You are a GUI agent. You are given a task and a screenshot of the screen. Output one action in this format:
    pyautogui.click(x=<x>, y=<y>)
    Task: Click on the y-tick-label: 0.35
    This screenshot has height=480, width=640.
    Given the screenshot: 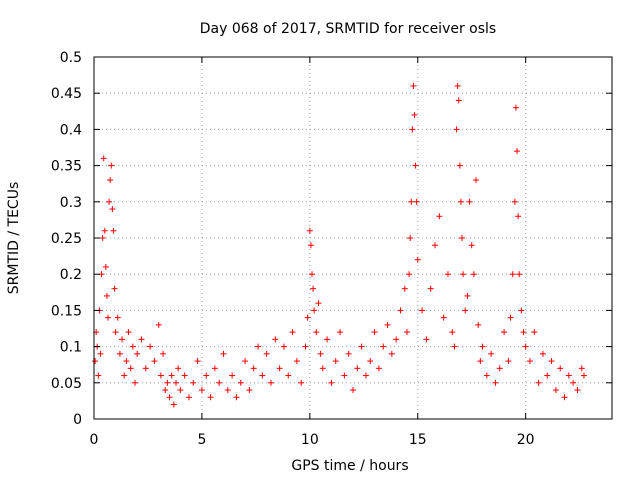 What is the action you would take?
    pyautogui.click(x=66, y=167)
    